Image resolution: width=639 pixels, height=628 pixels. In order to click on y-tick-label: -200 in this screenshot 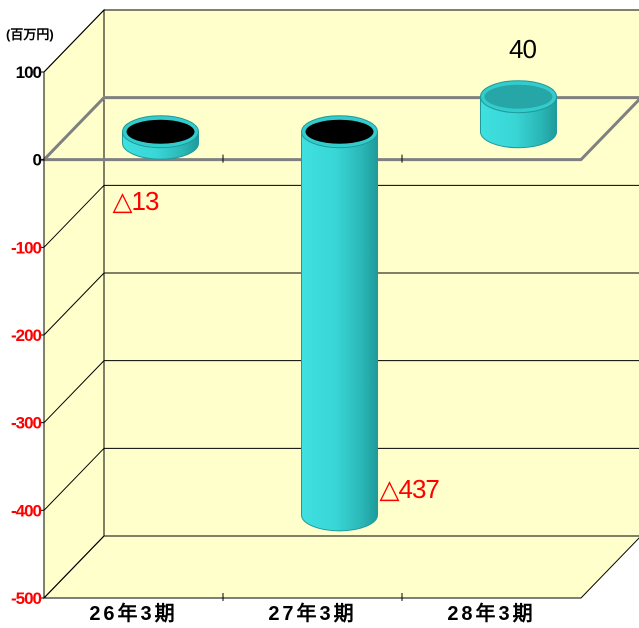, I will do `click(26, 335)`.